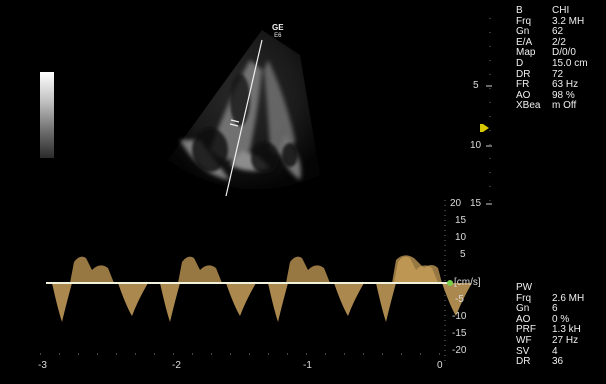  Describe the element at coordinates (467, 282) in the screenshot. I see `vel-unit: [cm/s]` at that location.